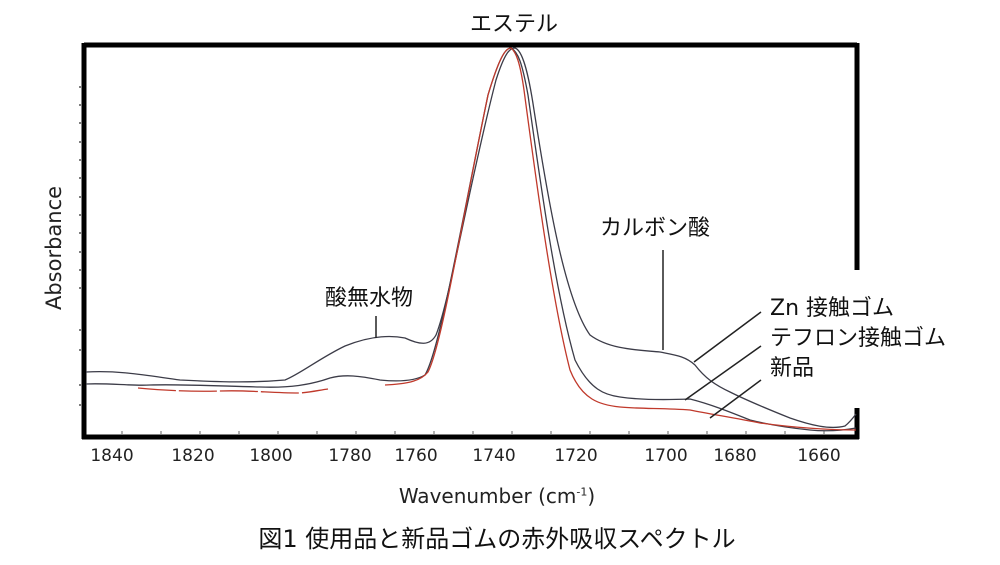 This screenshot has height=565, width=1000. I want to click on x-tick-label: 1760, so click(416, 456).